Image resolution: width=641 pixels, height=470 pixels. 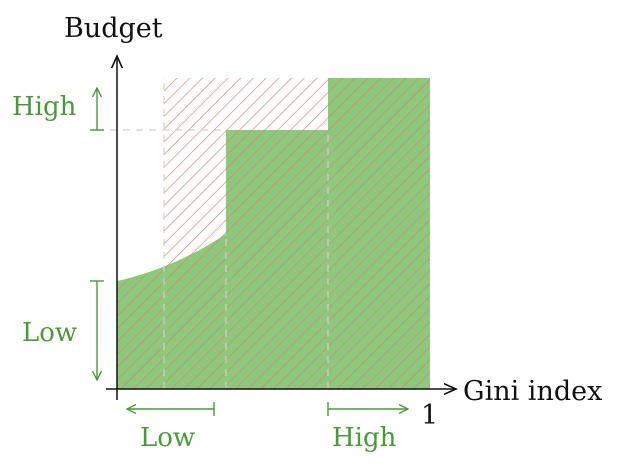 What do you see at coordinates (171, 409) in the screenshot?
I see `x-low-bracket` at bounding box center [171, 409].